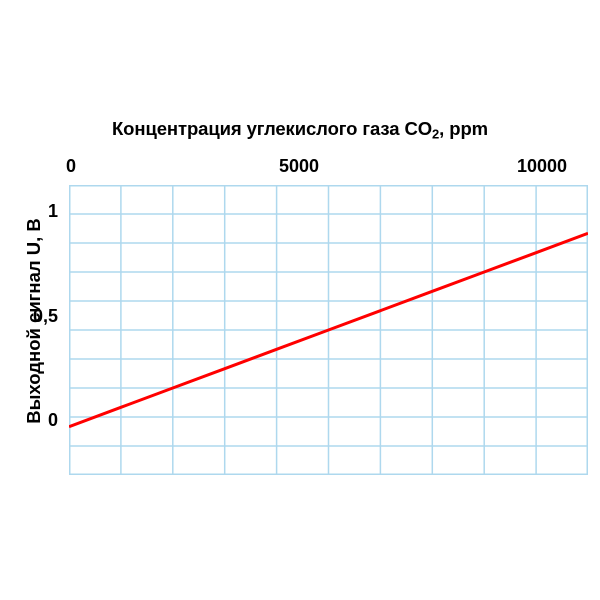  What do you see at coordinates (272, 128) in the screenshot?
I see `chart-title-main: Концентрация углекислого газа CO` at bounding box center [272, 128].